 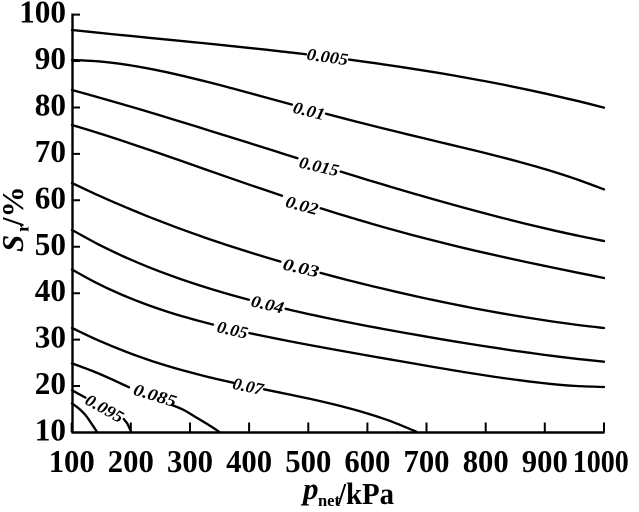 What do you see at coordinates (309, 488) in the screenshot?
I see `svg-text: p` at bounding box center [309, 488].